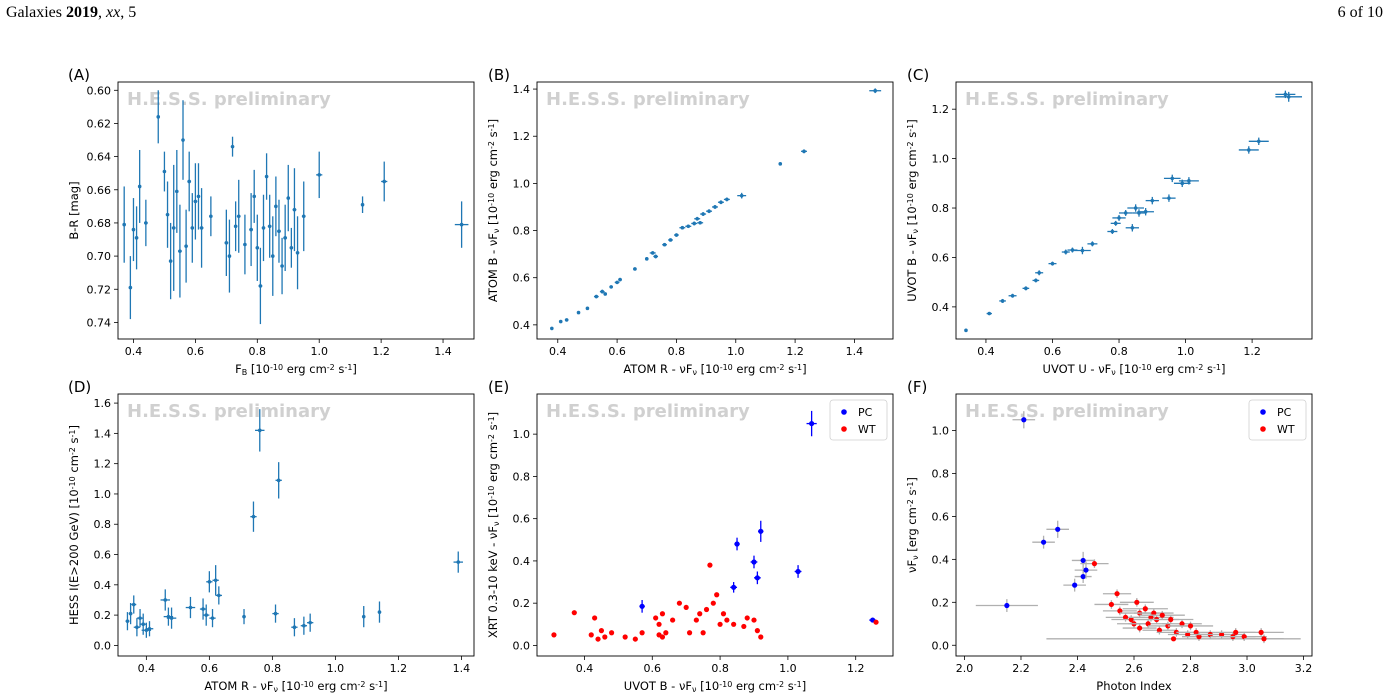 The width and height of the screenshot is (1391, 696). What do you see at coordinates (1286, 429) in the screenshot?
I see `legend-label: WT` at bounding box center [1286, 429].